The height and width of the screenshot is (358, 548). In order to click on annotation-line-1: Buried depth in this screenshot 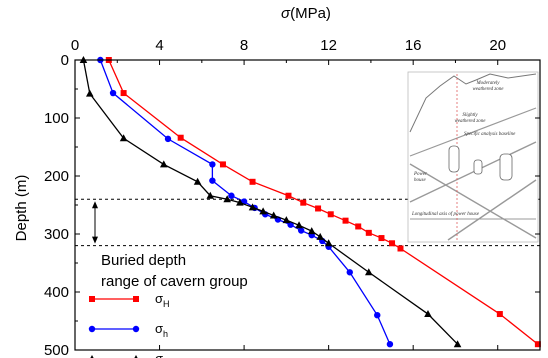, I will do `click(143, 260)`.